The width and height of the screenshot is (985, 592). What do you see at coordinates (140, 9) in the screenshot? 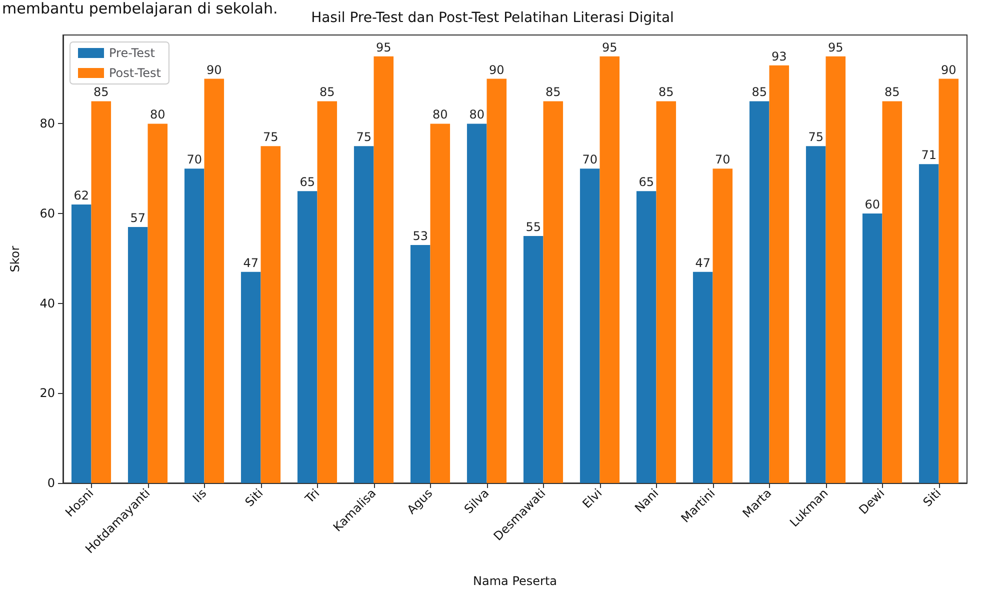
I see `text: membantu pembelajaran di sekolah.` at bounding box center [140, 9].